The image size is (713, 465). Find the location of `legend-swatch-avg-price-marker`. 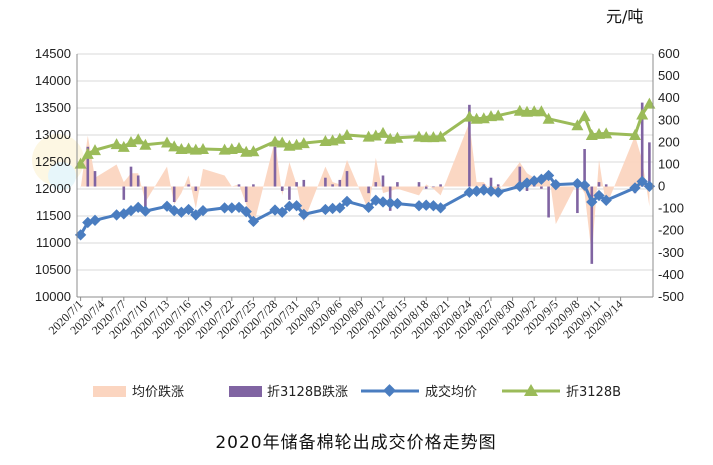

legend-swatch-avg-price-marker is located at coordinates (389, 390).